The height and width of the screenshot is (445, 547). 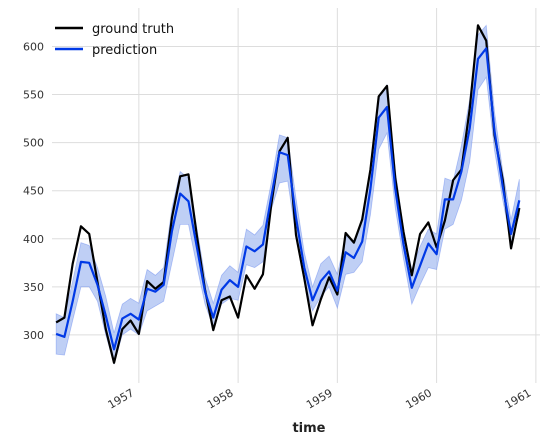 I want to click on x-tick-label: 1960, so click(x=418, y=398).